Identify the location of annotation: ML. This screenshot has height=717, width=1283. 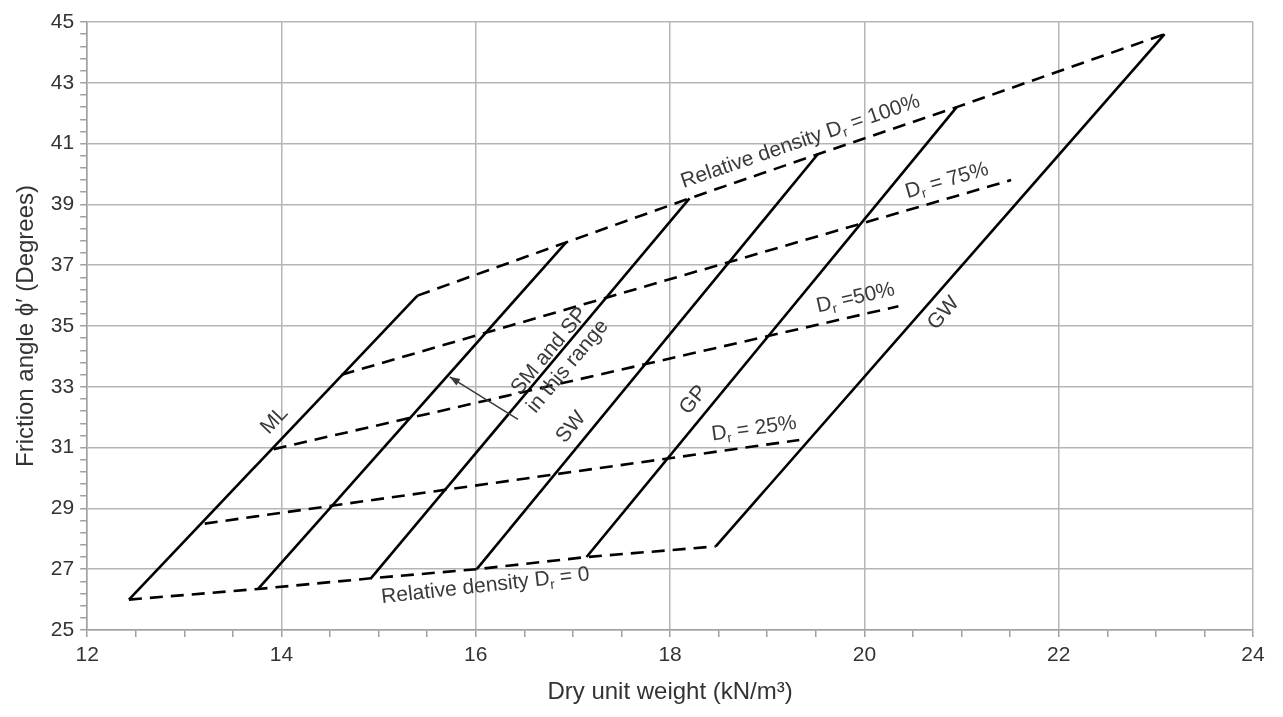
(273, 419).